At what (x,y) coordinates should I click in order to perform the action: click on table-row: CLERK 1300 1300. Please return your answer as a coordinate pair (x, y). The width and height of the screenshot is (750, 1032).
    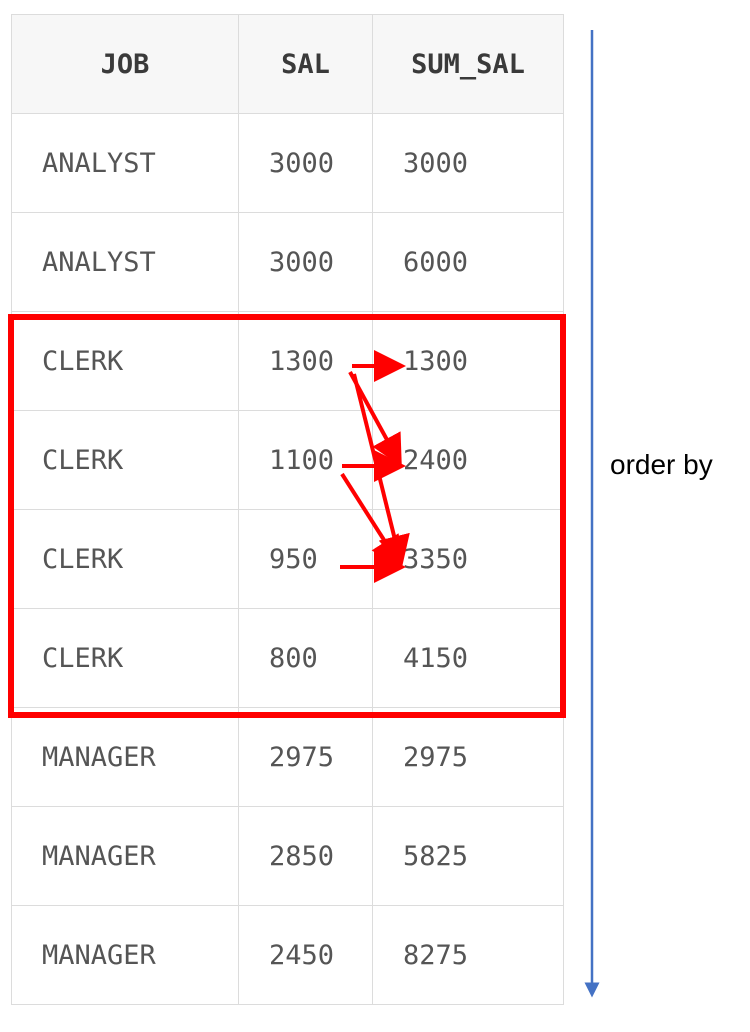
    Looking at the image, I should click on (287, 361).